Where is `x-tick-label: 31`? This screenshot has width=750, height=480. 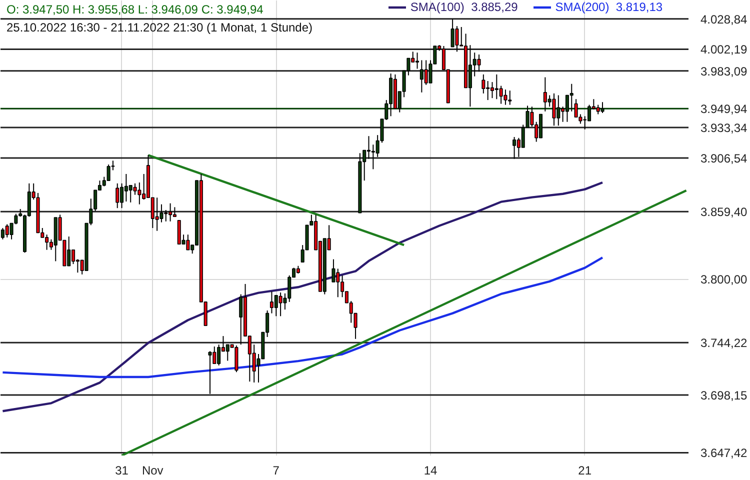
x-tick-label: 31 is located at coordinates (122, 471).